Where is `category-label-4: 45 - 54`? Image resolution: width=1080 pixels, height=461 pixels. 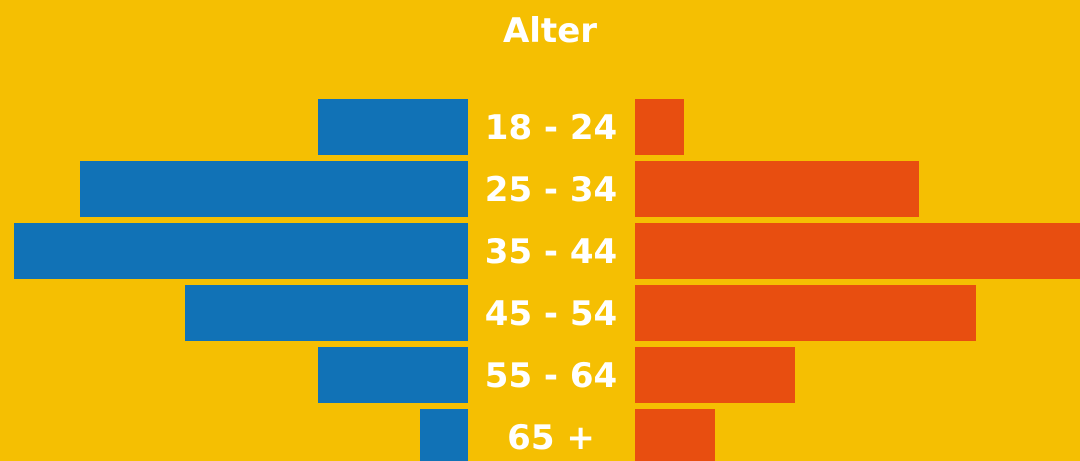
category-label-4: 45 - 54 is located at coordinates (551, 314).